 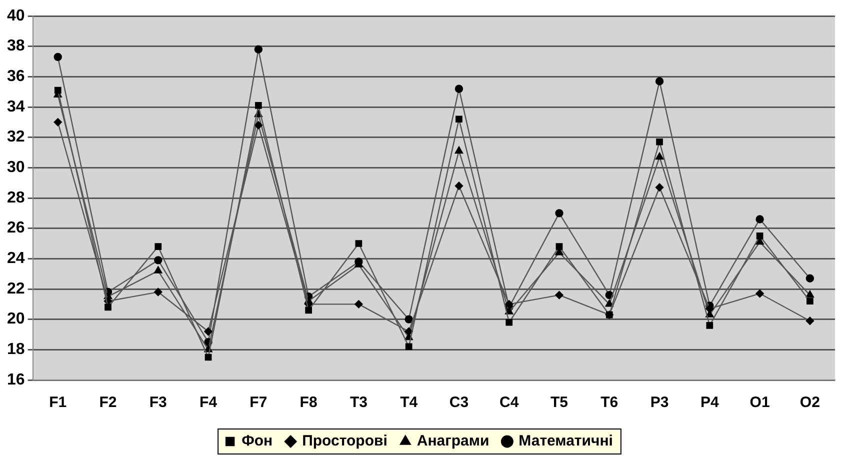 What do you see at coordinates (257, 441) in the screenshot?
I see `legend-label: Фон` at bounding box center [257, 441].